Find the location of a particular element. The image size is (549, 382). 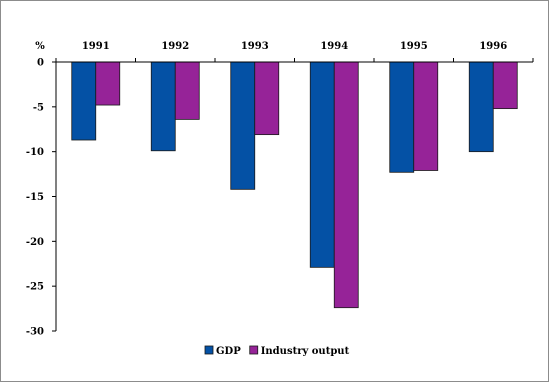

legend: GDP Industry output is located at coordinates (277, 351).